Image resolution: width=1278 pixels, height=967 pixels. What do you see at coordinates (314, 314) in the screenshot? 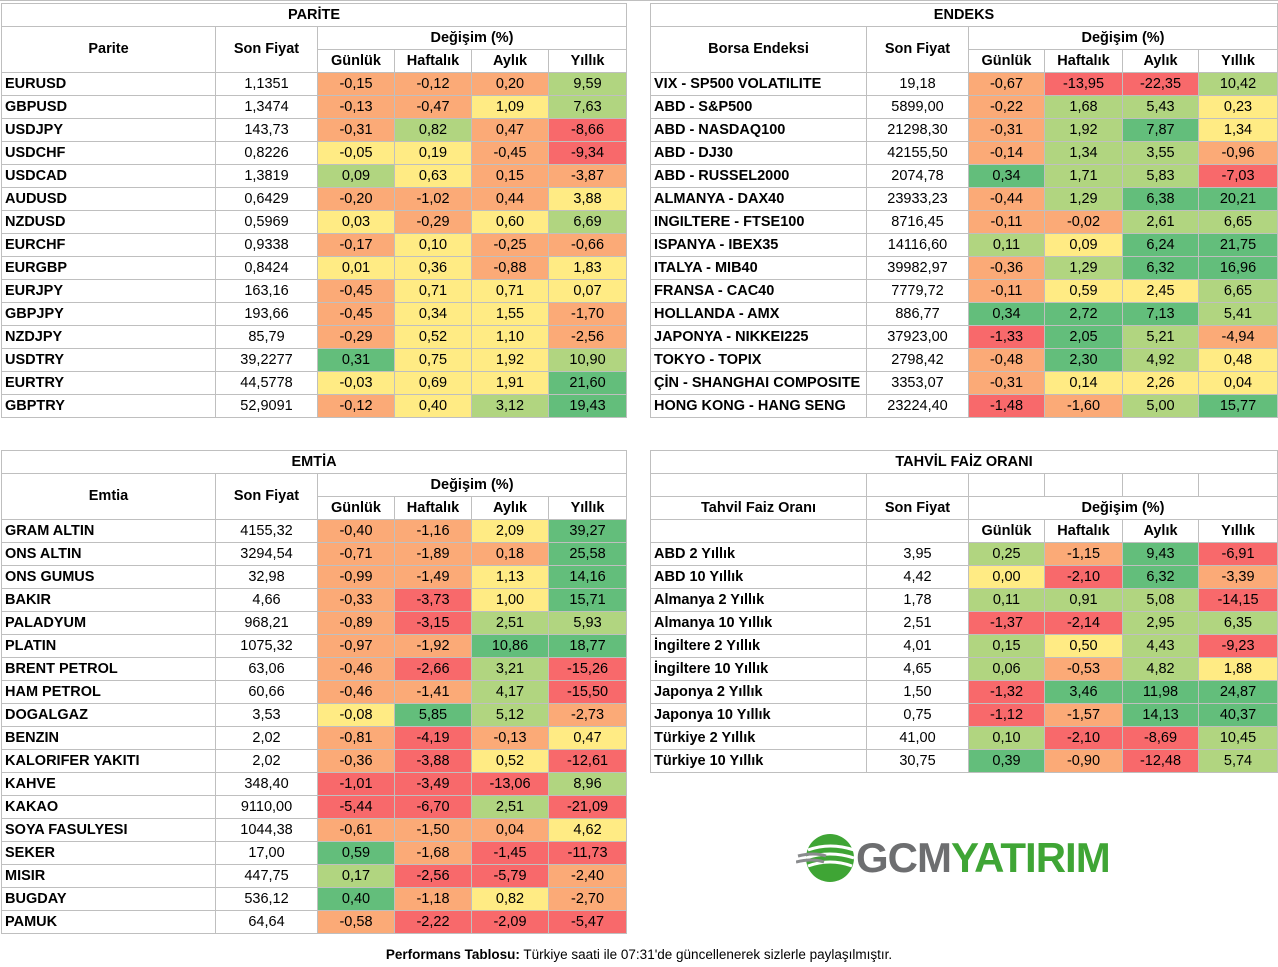
I see `parite-row: GBPJPY 193,66 -0,45 0,34 1,55 -1,70` at bounding box center [314, 314].